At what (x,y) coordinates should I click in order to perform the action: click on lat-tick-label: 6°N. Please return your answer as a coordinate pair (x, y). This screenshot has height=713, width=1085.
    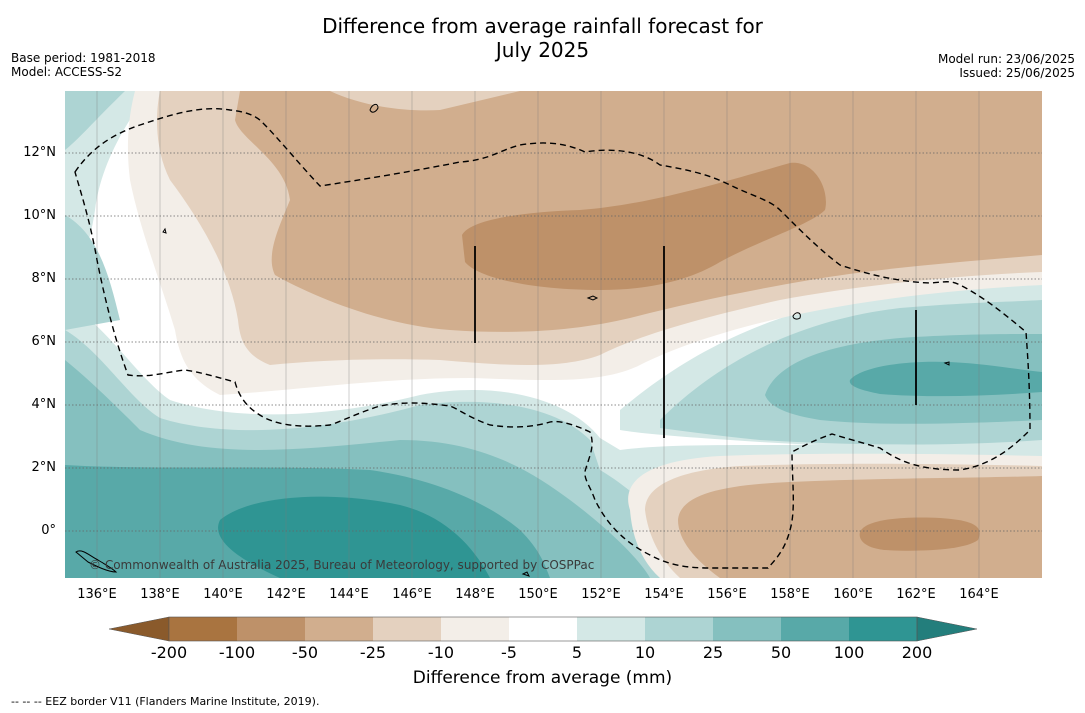
    Looking at the image, I should click on (44, 341).